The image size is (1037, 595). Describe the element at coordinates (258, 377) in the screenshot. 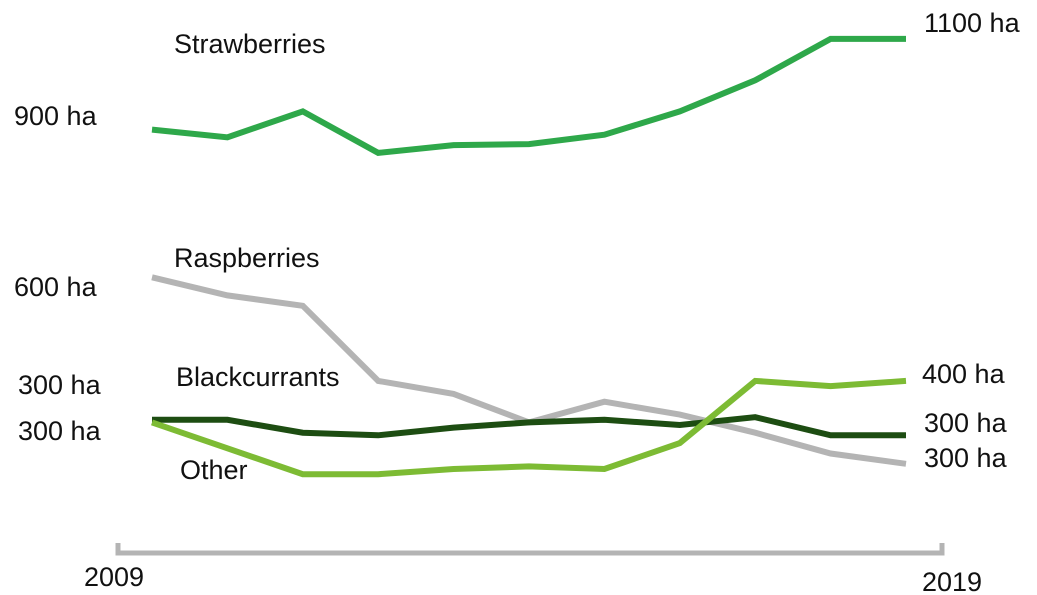

I see `series-name-blackcurrants: Blackcurrants` at that location.